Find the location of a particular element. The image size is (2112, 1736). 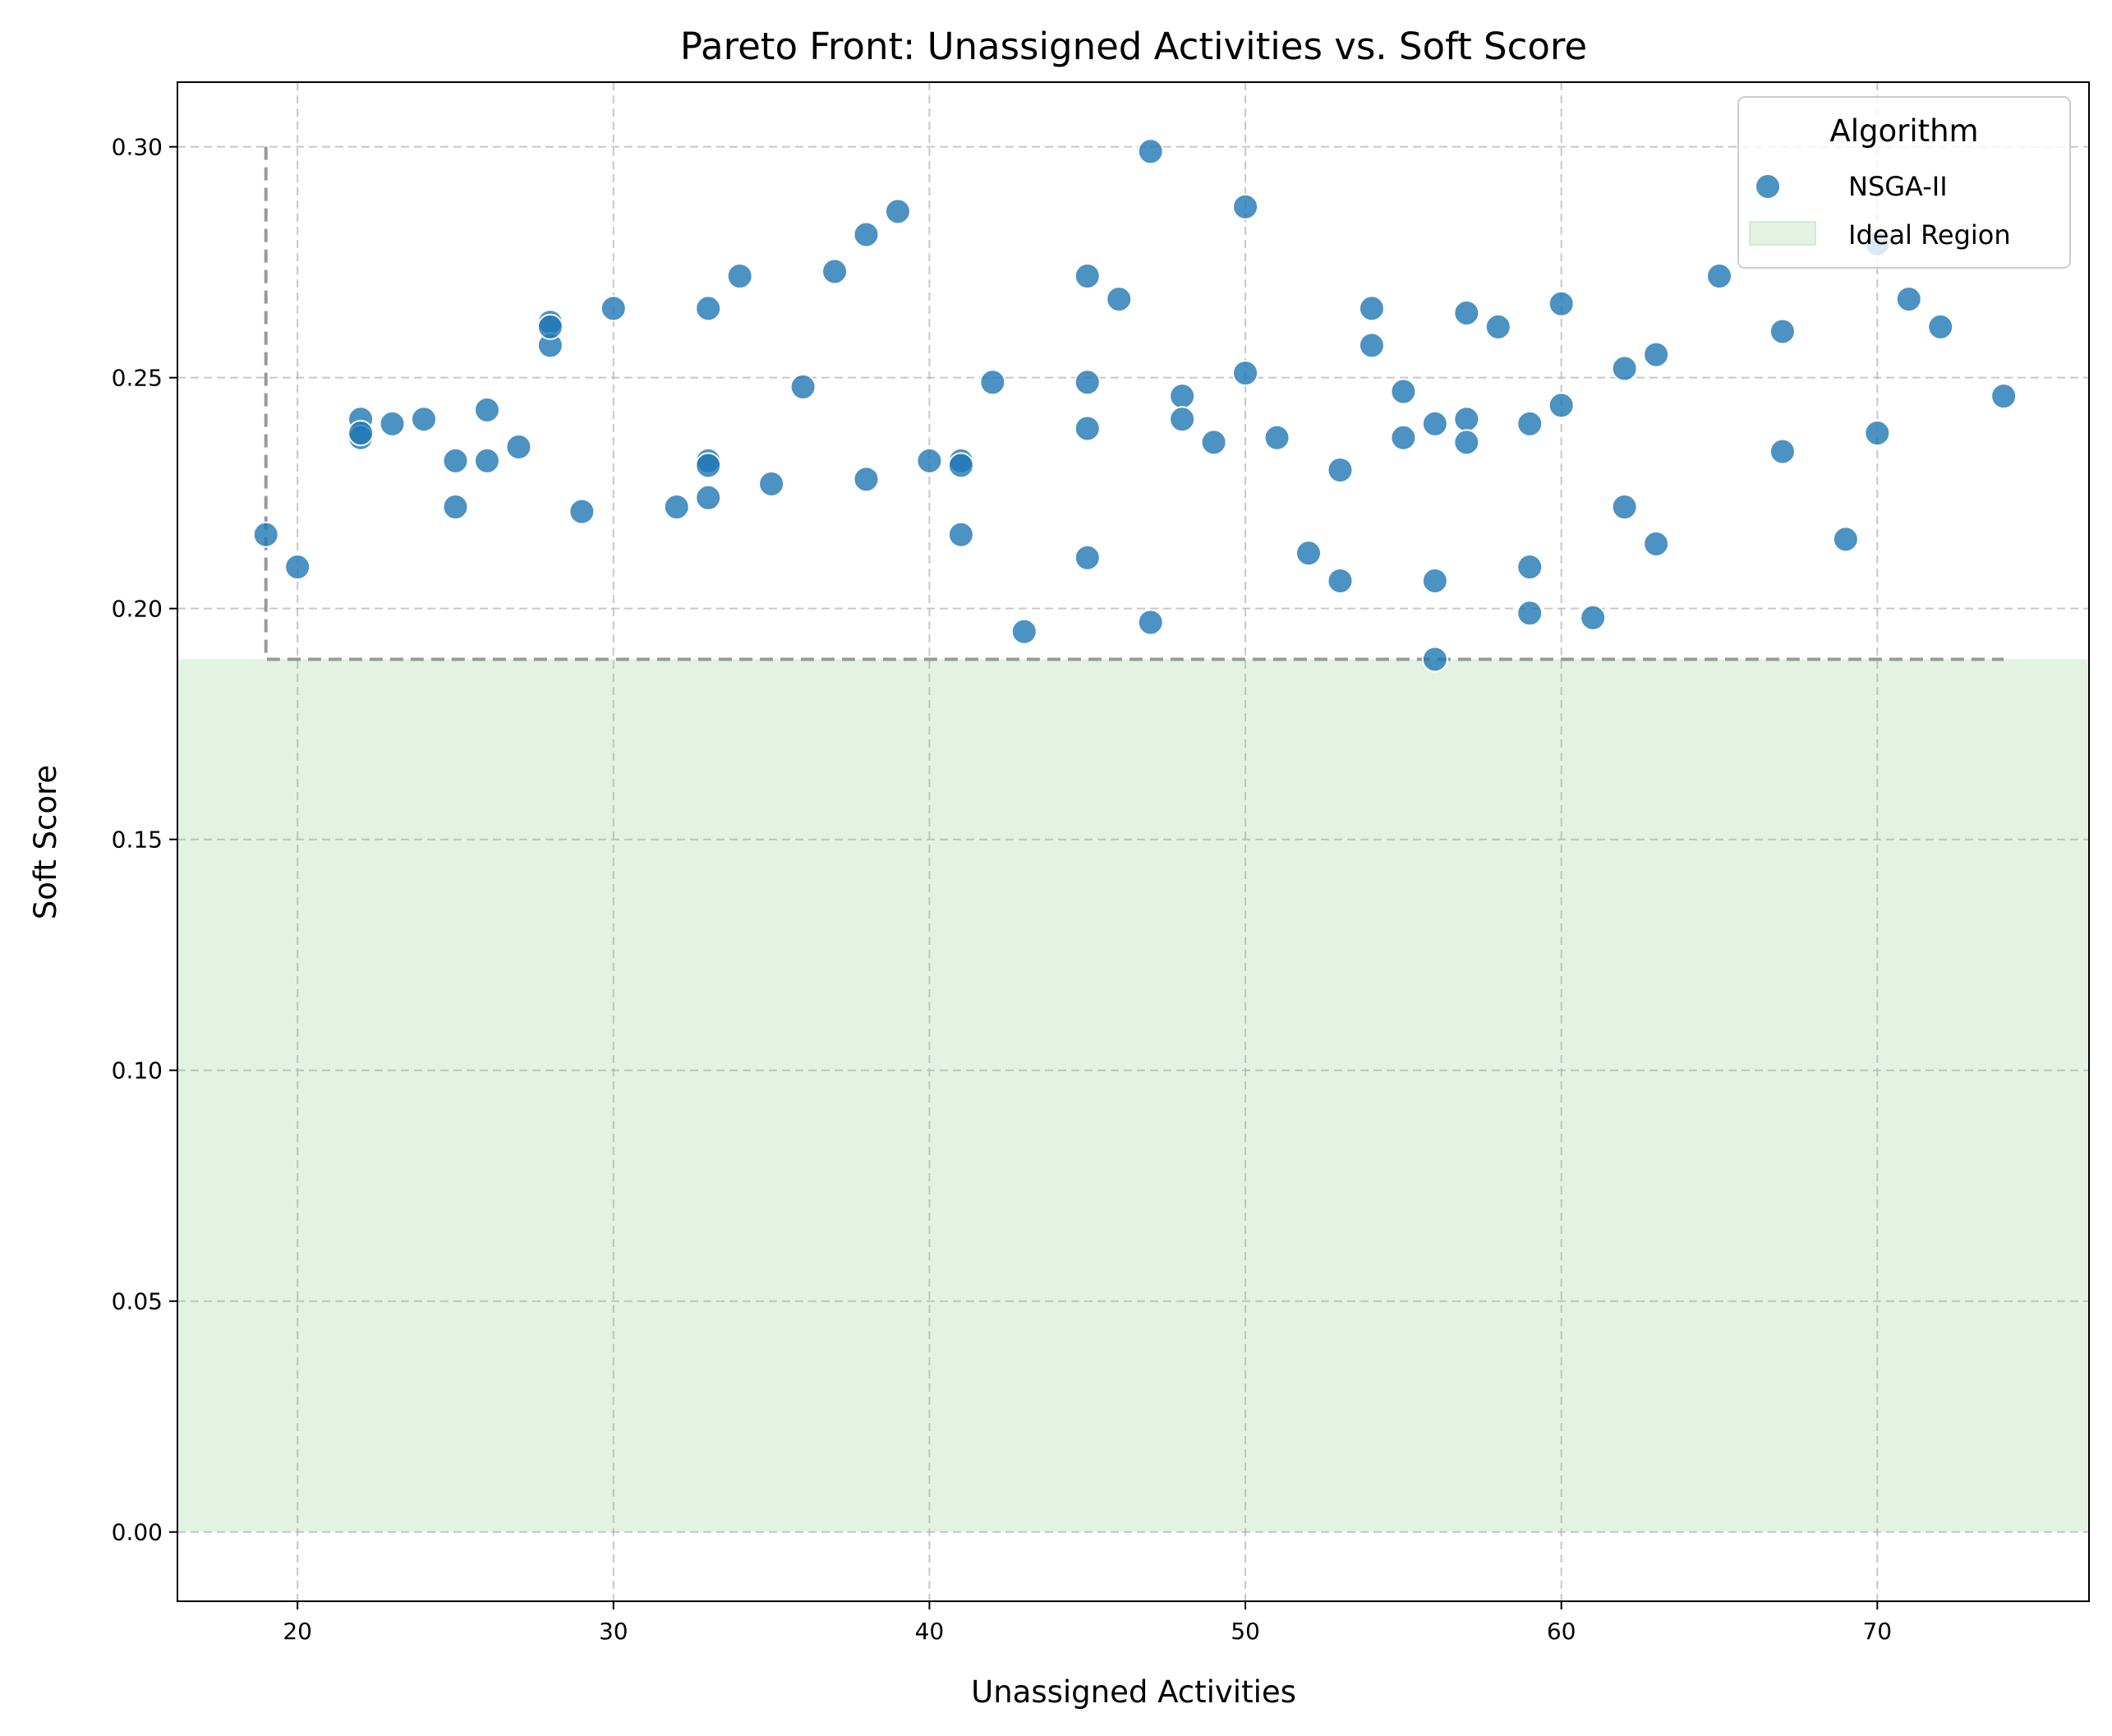

legend-label-ideal-region: Ideal Region is located at coordinates (1929, 235).